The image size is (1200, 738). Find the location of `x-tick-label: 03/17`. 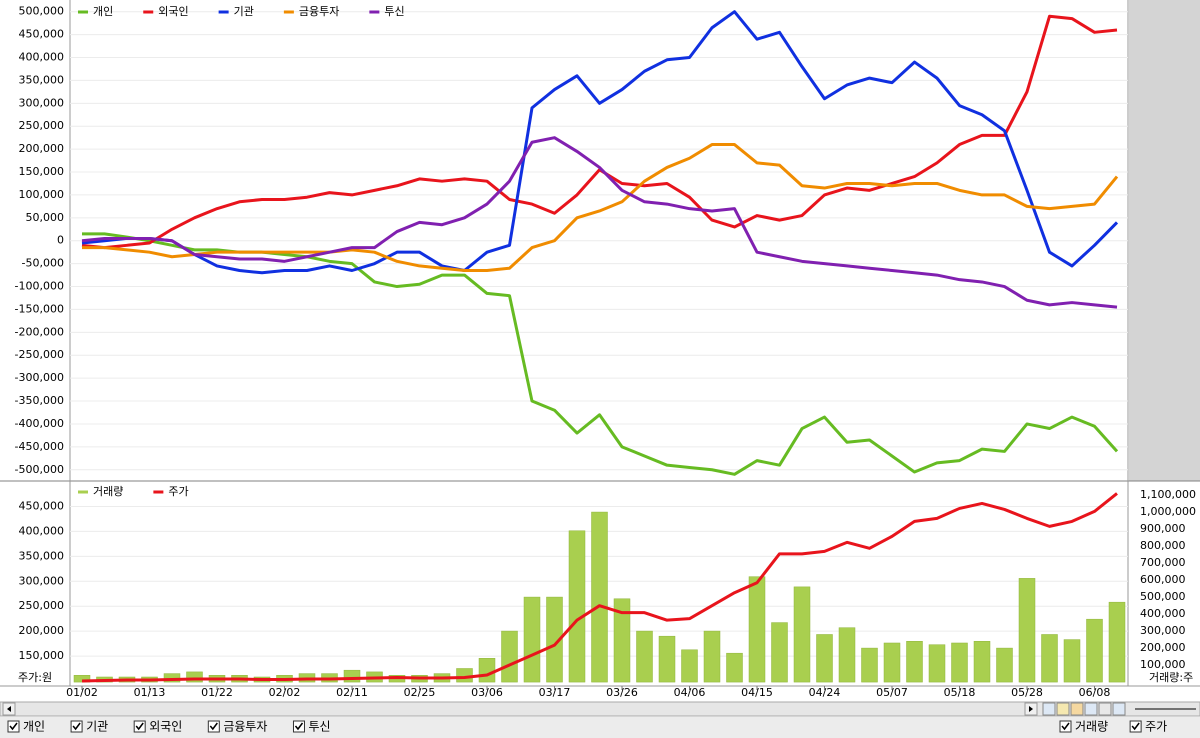

x-tick-label: 03/17 is located at coordinates (555, 692).